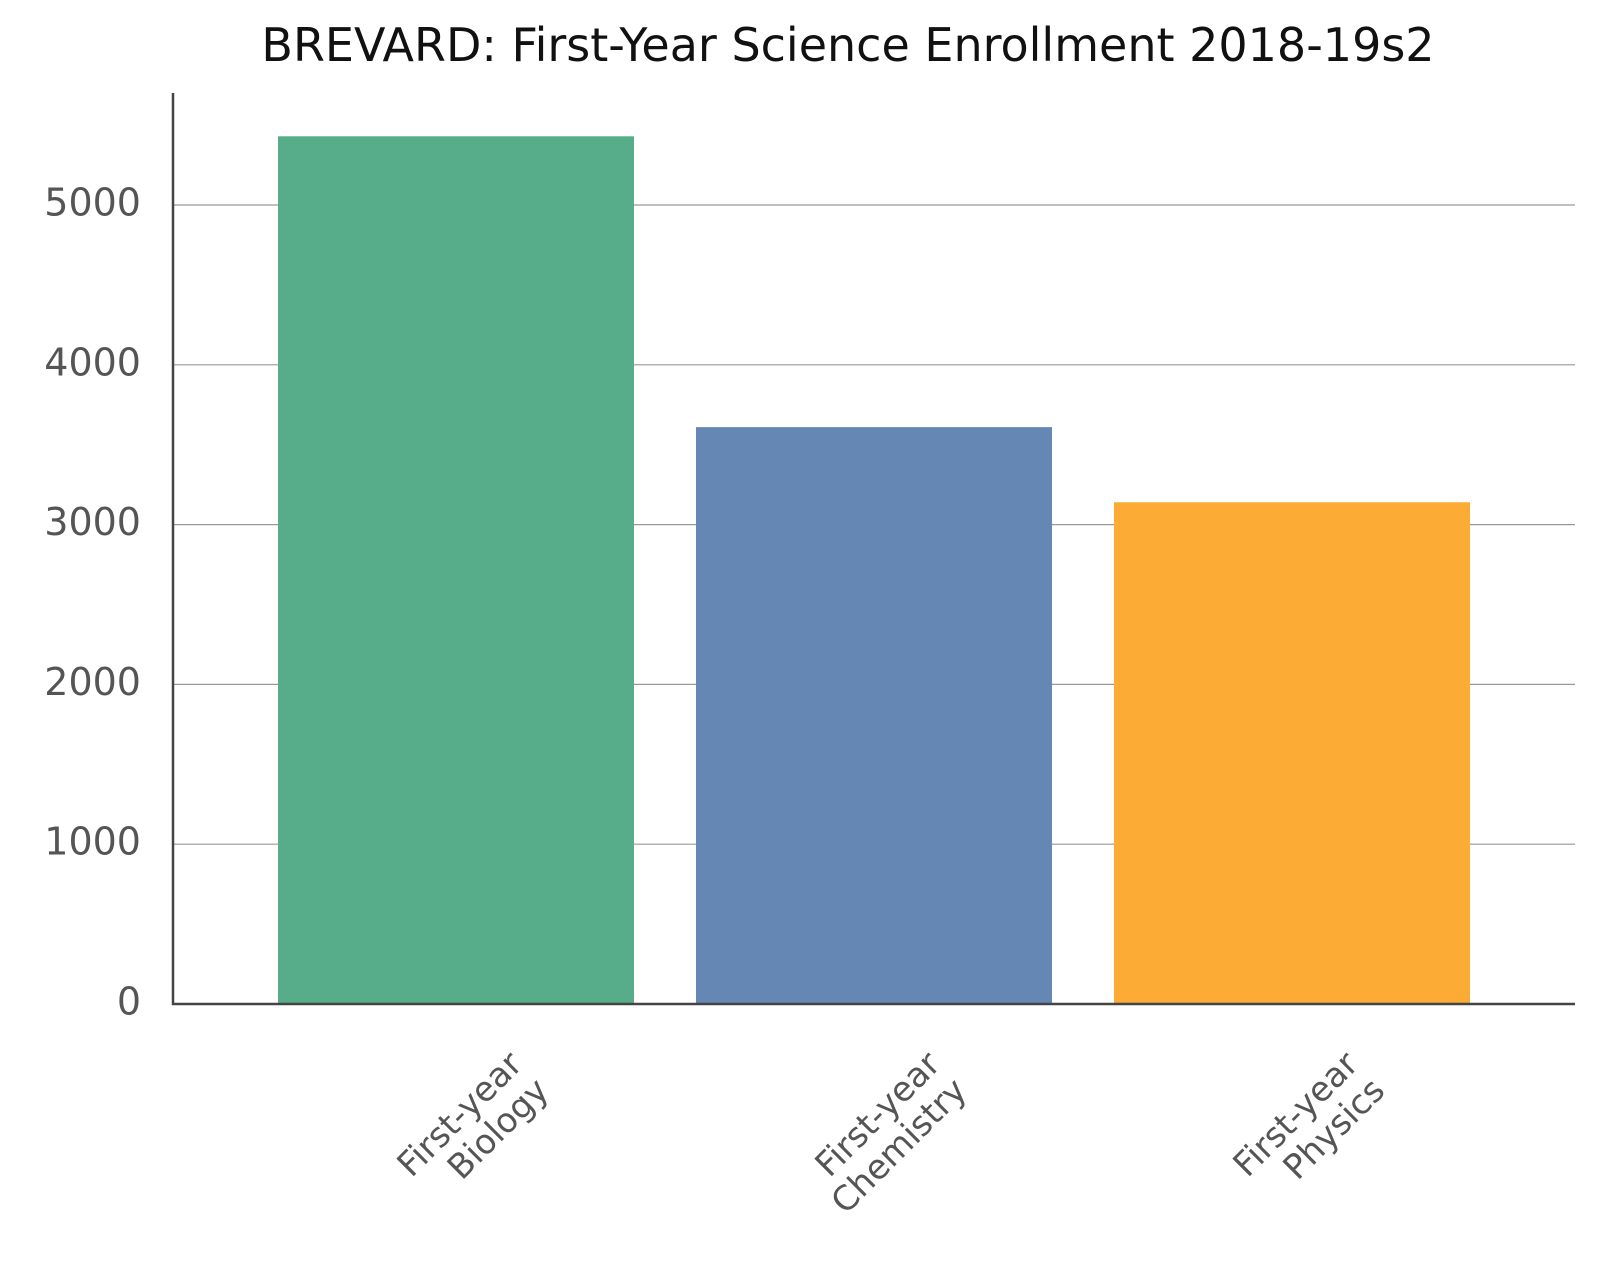  I want to click on x-tick-label-text: First-yearPhysics, so click(1309, 1127).